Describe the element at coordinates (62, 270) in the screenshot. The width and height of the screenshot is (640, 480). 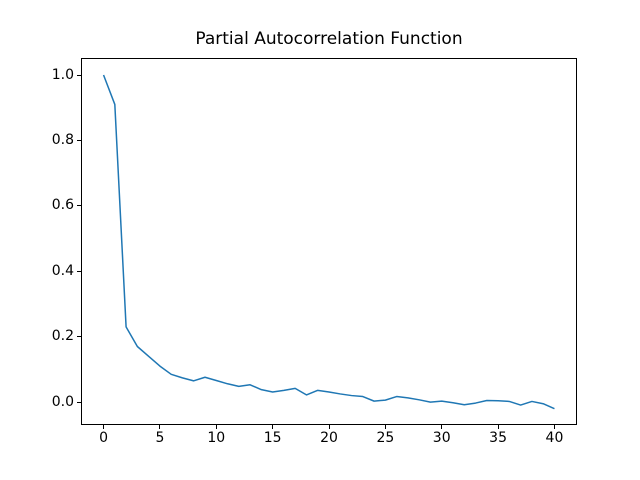
I see `y-tick-label: 0.4` at that location.